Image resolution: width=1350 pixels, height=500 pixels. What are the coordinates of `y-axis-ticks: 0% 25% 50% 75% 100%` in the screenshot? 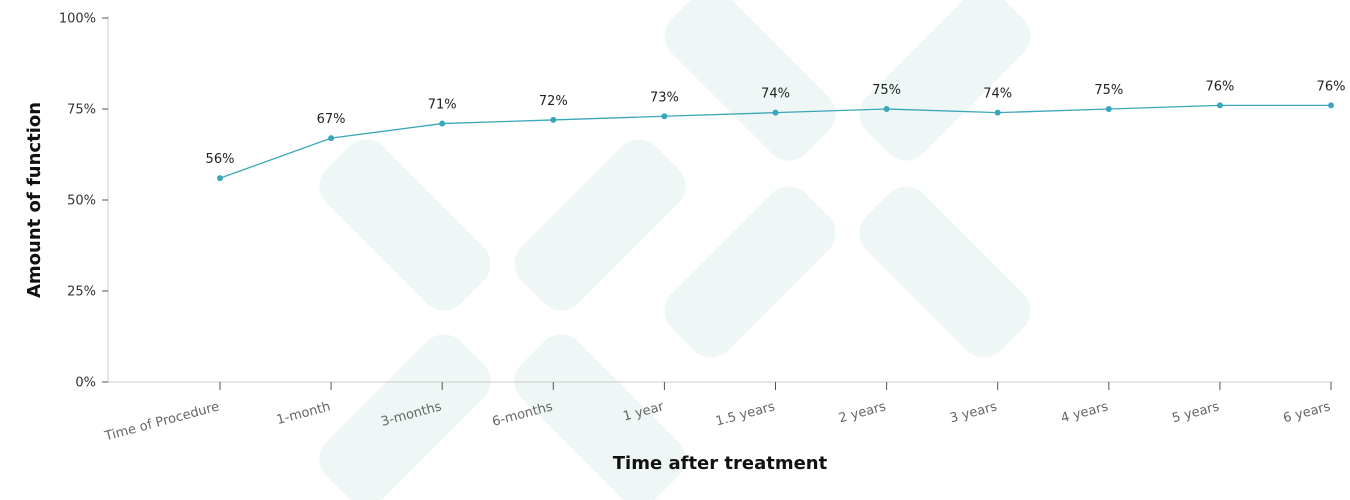 It's located at (83, 201).